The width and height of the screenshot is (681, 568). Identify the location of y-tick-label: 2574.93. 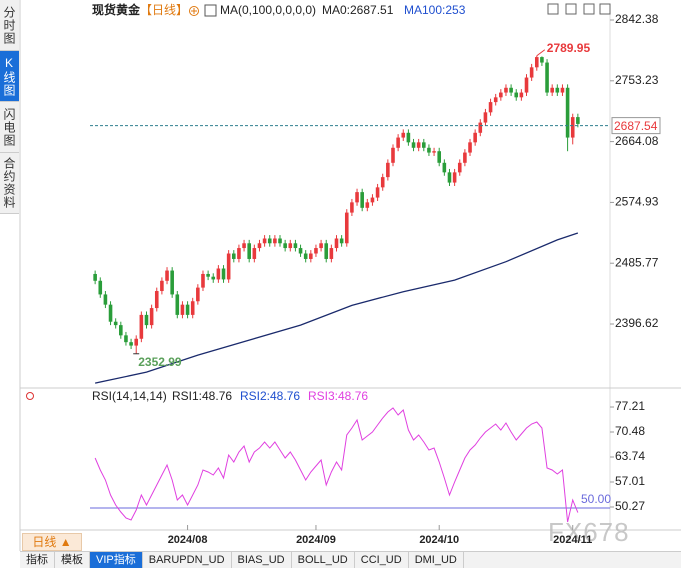
(637, 202).